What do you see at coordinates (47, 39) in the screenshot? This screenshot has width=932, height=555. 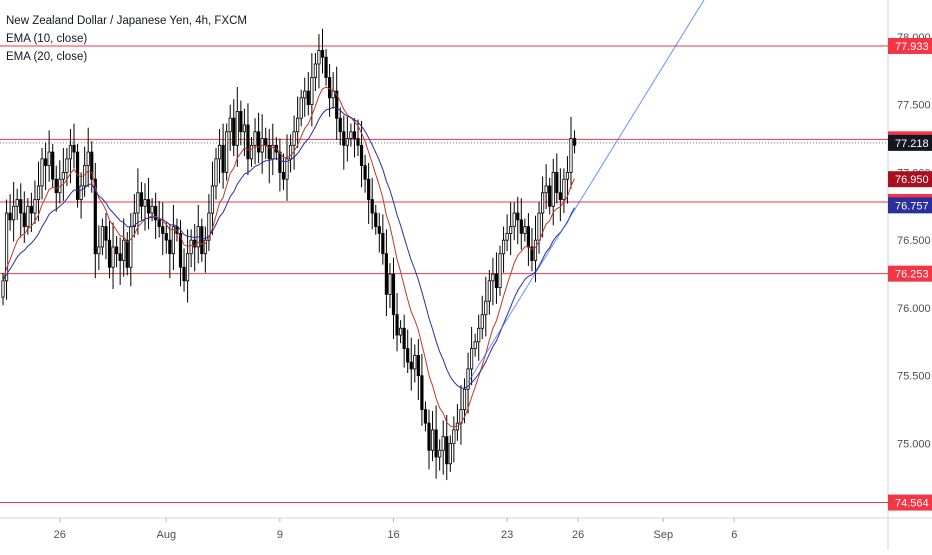 I see `ema10-legend: EMA (10, close)` at bounding box center [47, 39].